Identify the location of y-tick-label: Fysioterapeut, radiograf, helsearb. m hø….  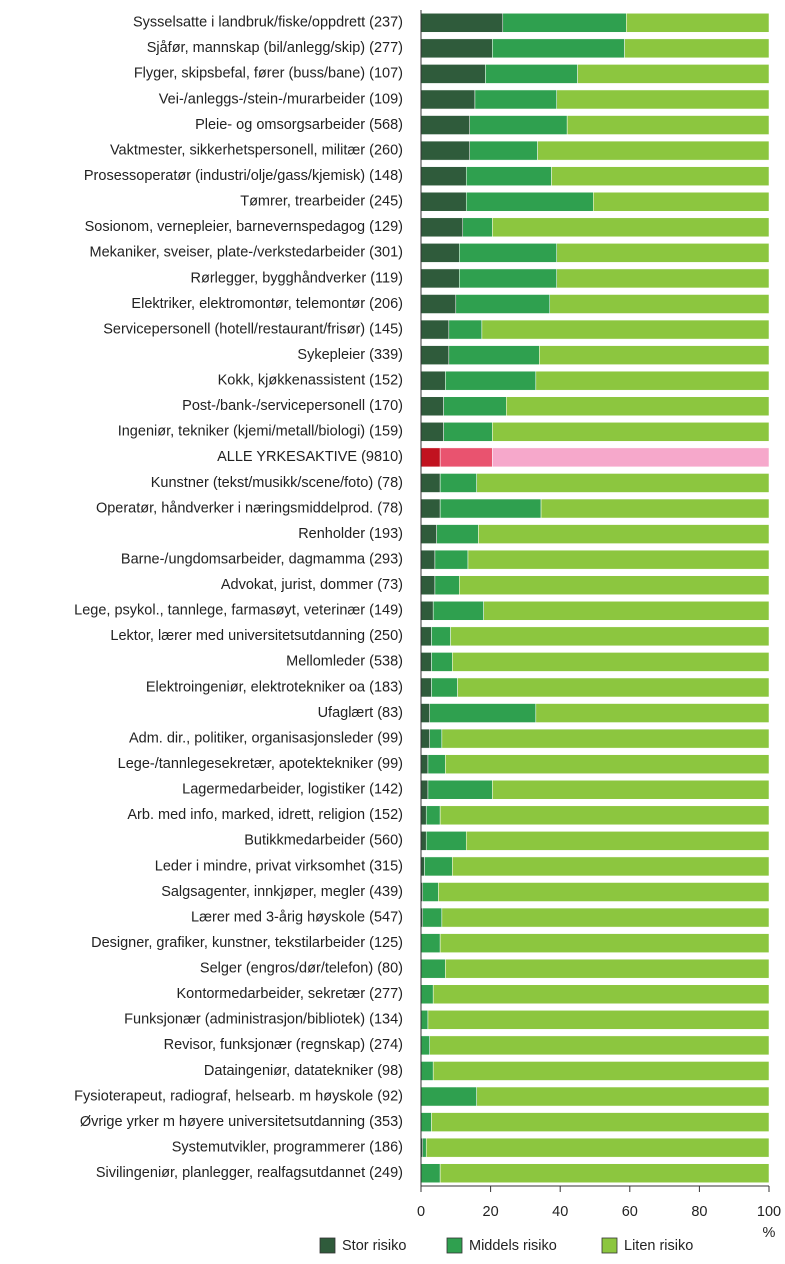
(238, 1096).